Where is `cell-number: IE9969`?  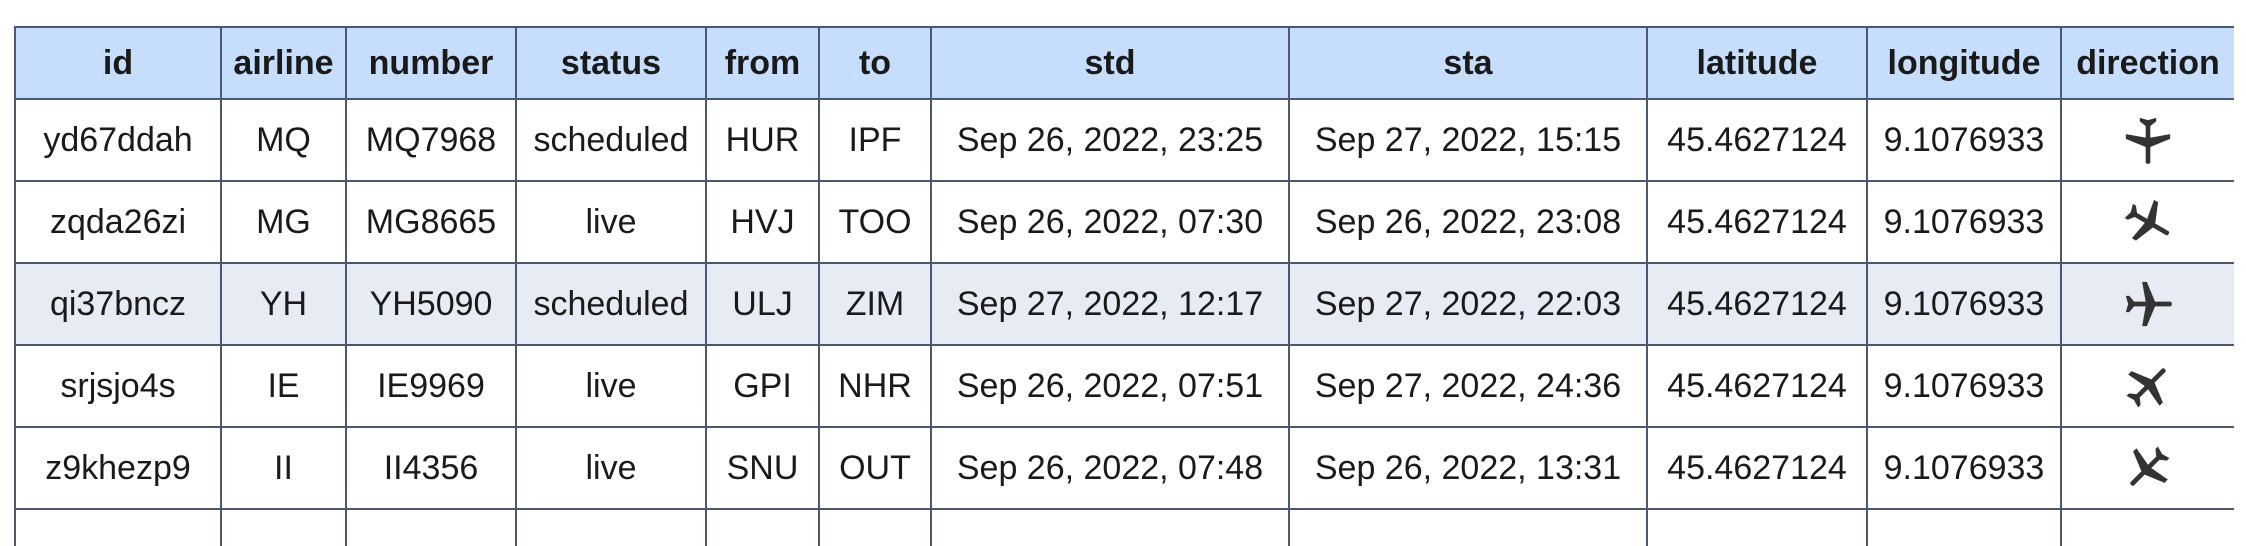
cell-number: IE9969 is located at coordinates (431, 386).